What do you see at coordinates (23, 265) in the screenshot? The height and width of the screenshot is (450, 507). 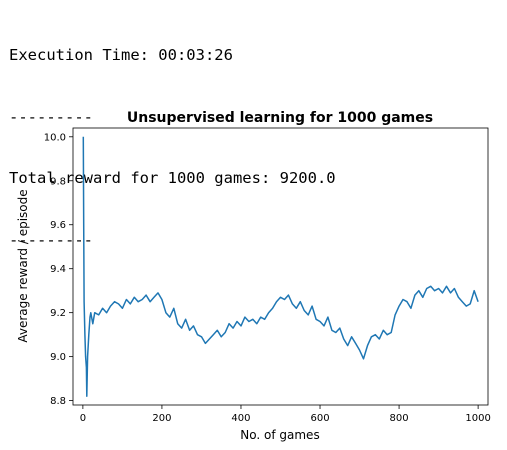 I see `y-axis-label: Average reward / episode` at bounding box center [23, 265].